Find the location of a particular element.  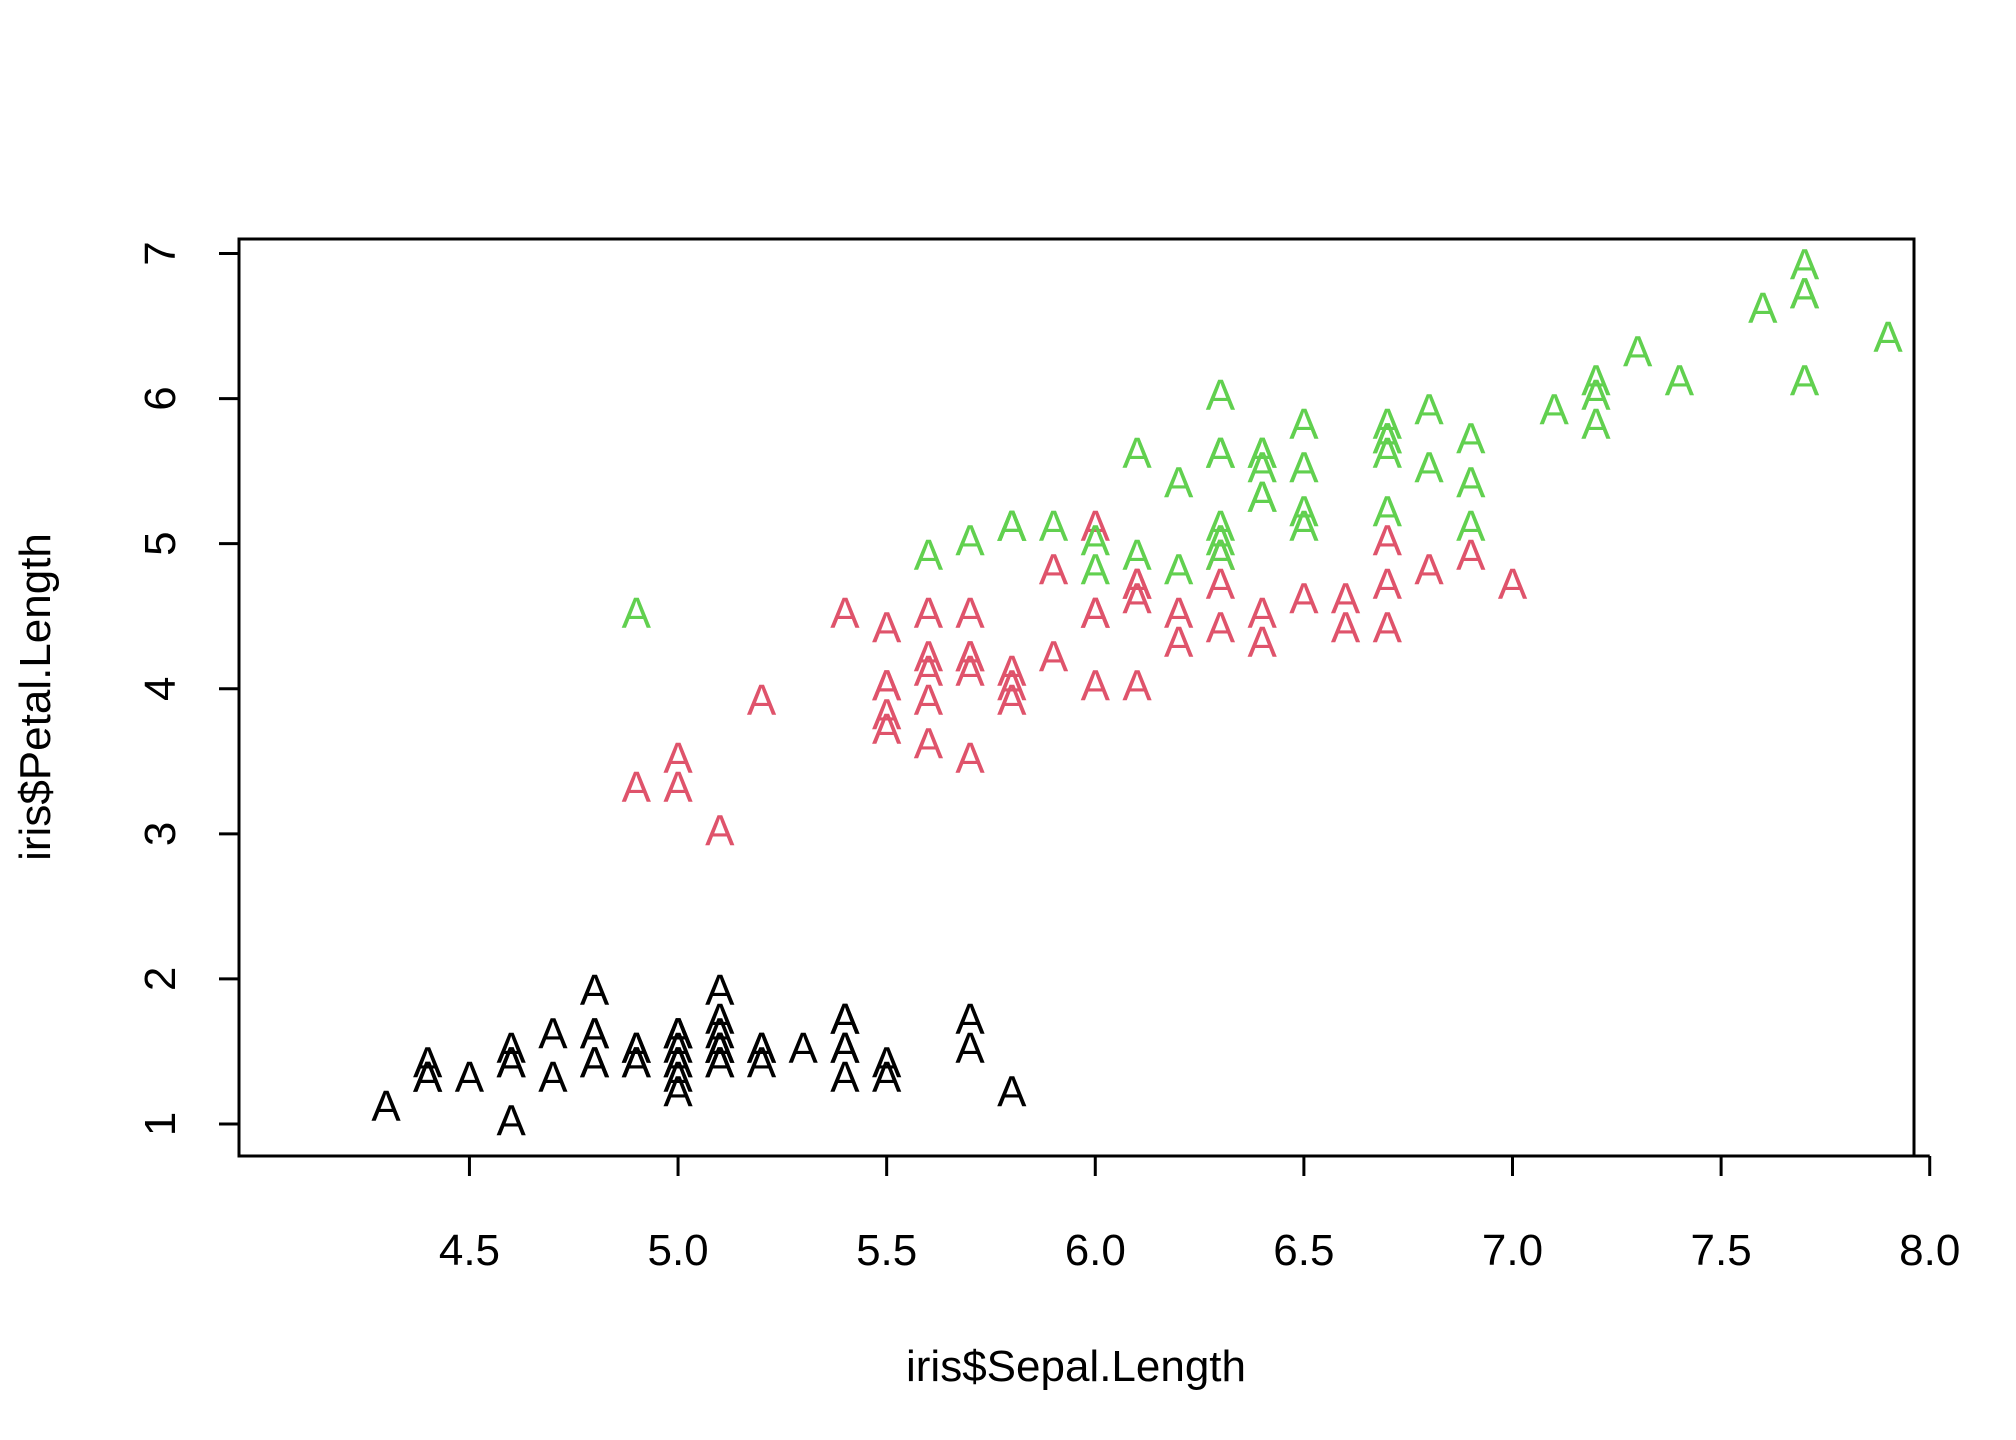

x-tick-label: 5.5 is located at coordinates (886, 1250).